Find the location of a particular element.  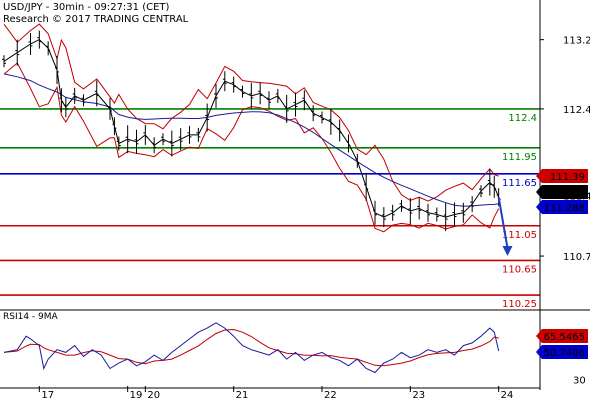

level-label: 110.65 is located at coordinates (519, 269).